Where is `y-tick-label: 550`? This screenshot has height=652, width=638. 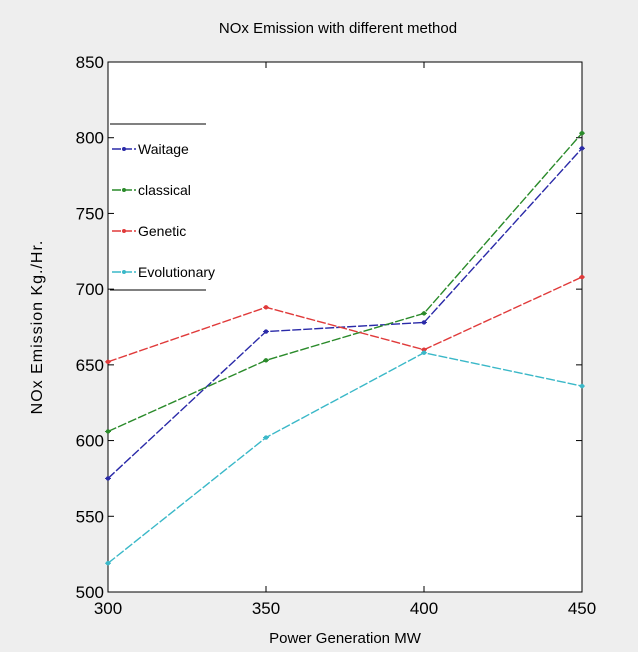 y-tick-label: 550 is located at coordinates (90, 516).